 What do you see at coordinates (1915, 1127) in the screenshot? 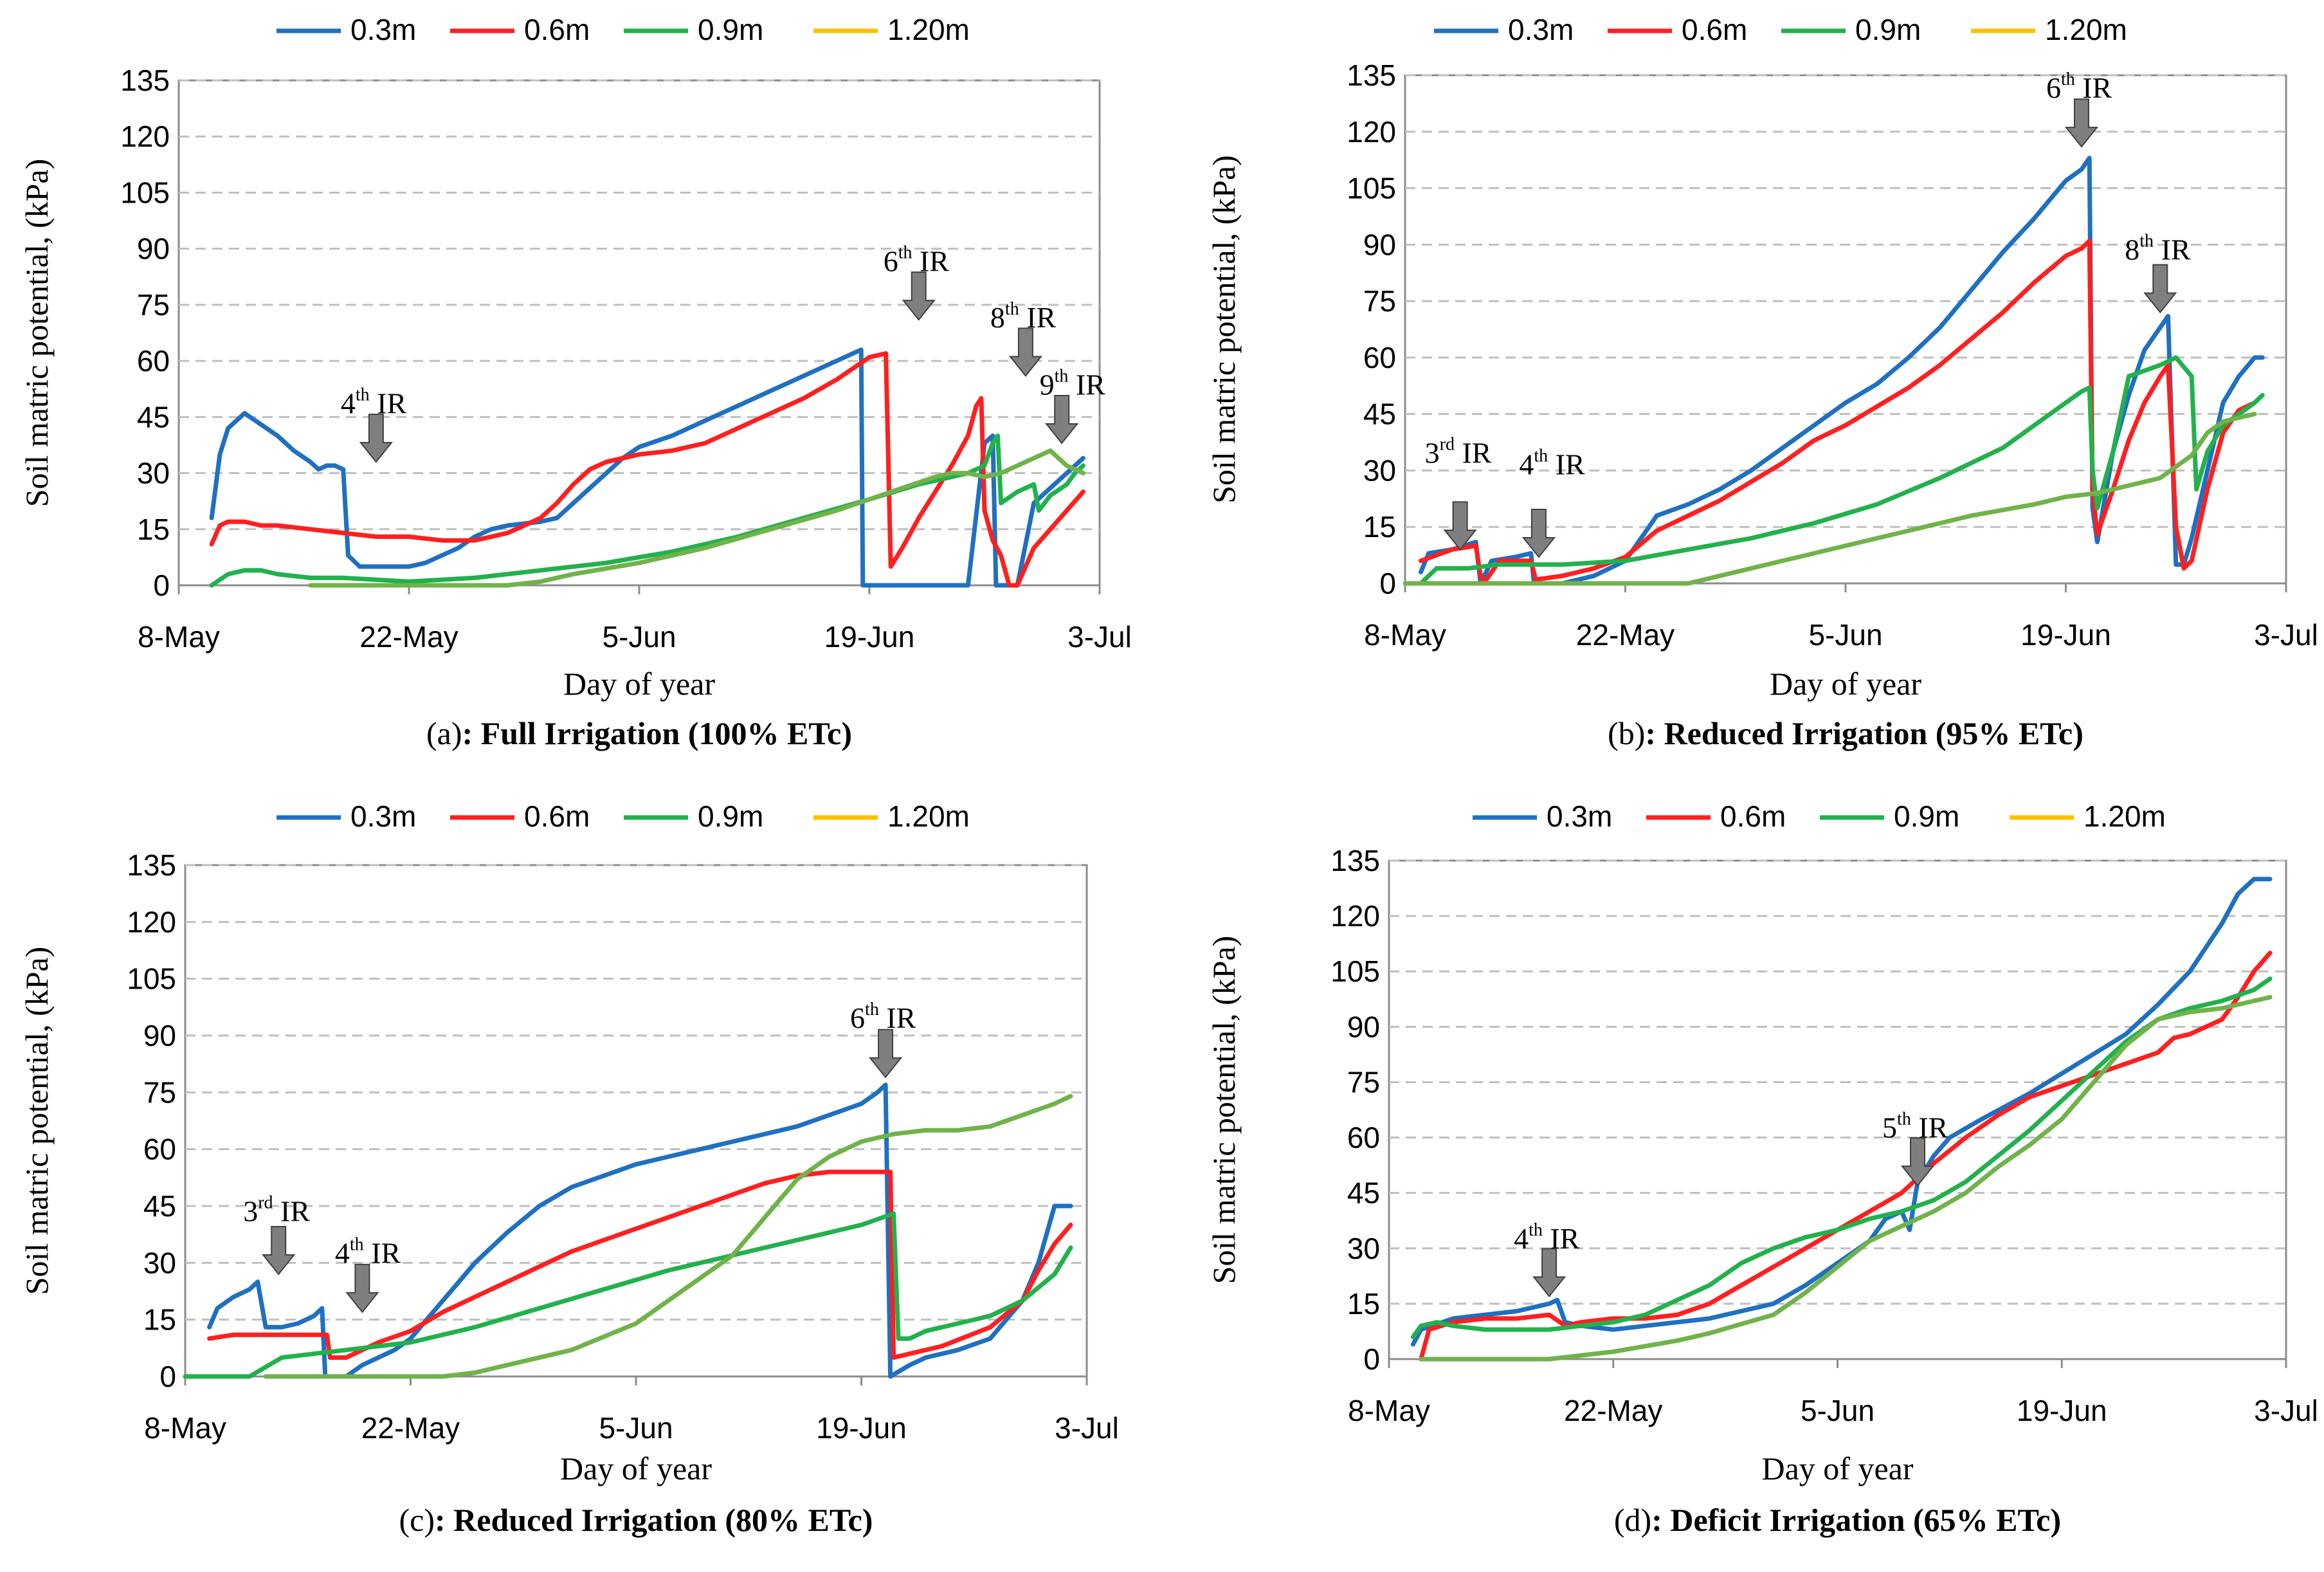
I see `irrigation-label: 5th IR` at bounding box center [1915, 1127].